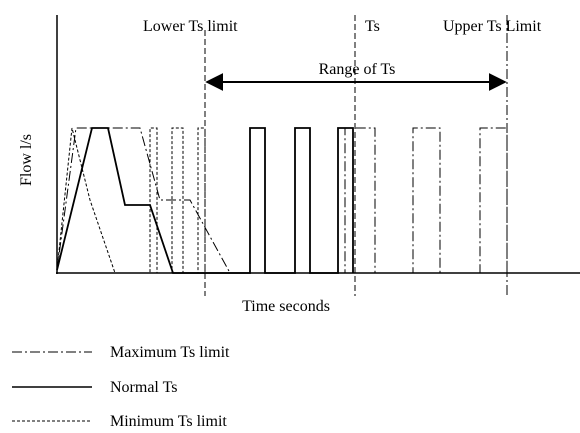 Image resolution: width=580 pixels, height=433 pixels. I want to click on legend-label: Maximum Ts limit, so click(170, 352).